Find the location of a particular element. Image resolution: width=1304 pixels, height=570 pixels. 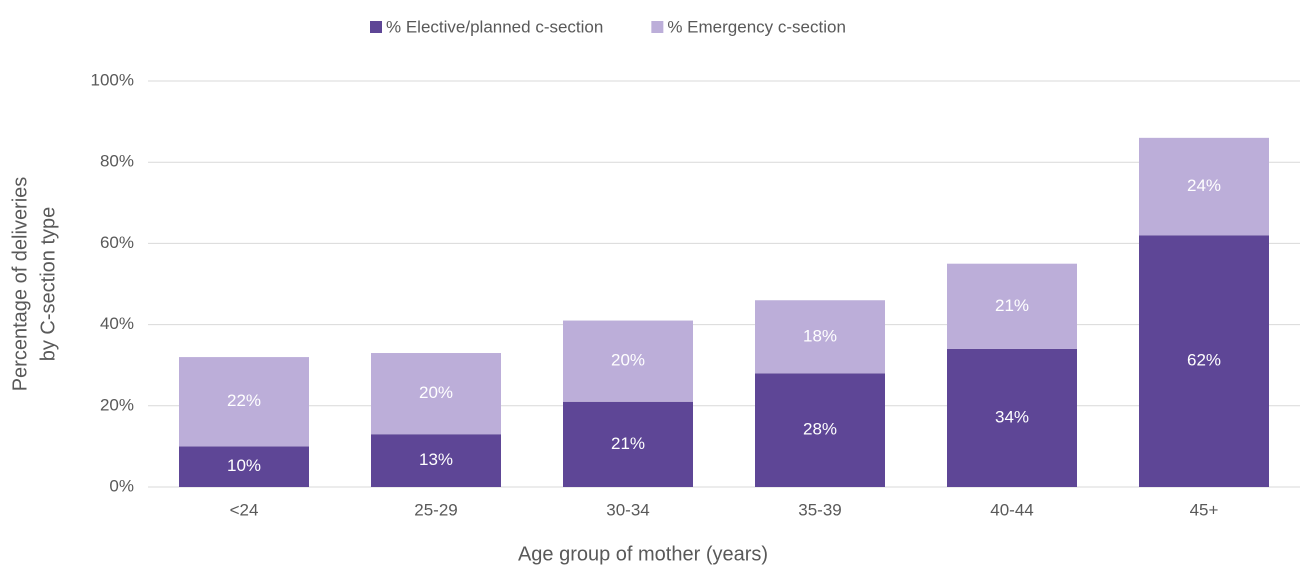

data-label: 22% is located at coordinates (244, 400).